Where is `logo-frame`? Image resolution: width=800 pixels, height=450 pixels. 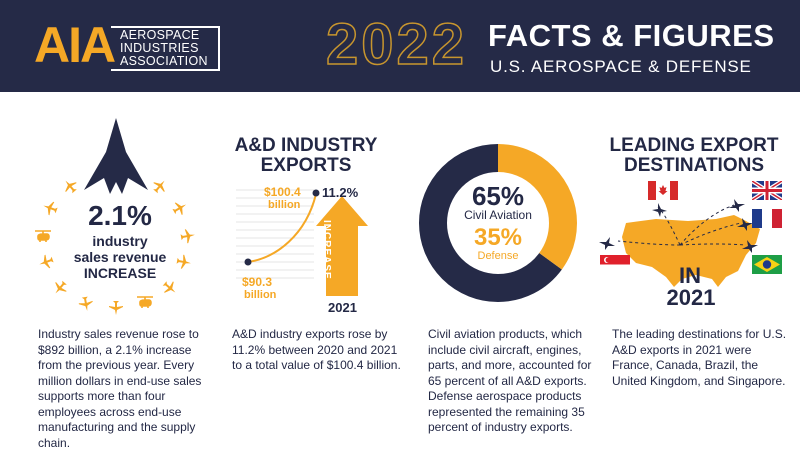 logo-frame is located at coordinates (165, 48).